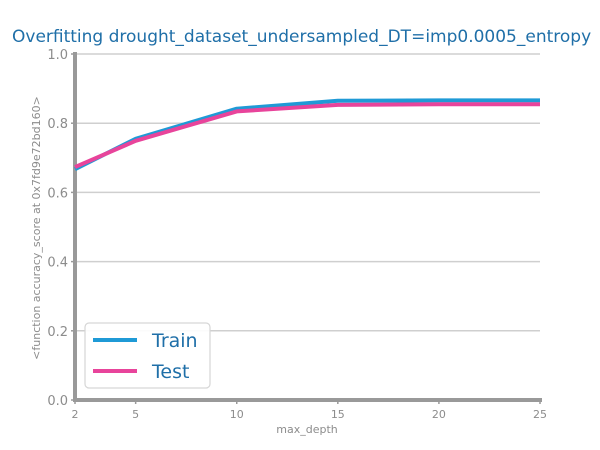  What do you see at coordinates (135, 414) in the screenshot?
I see `x-tick-label: 5` at bounding box center [135, 414].